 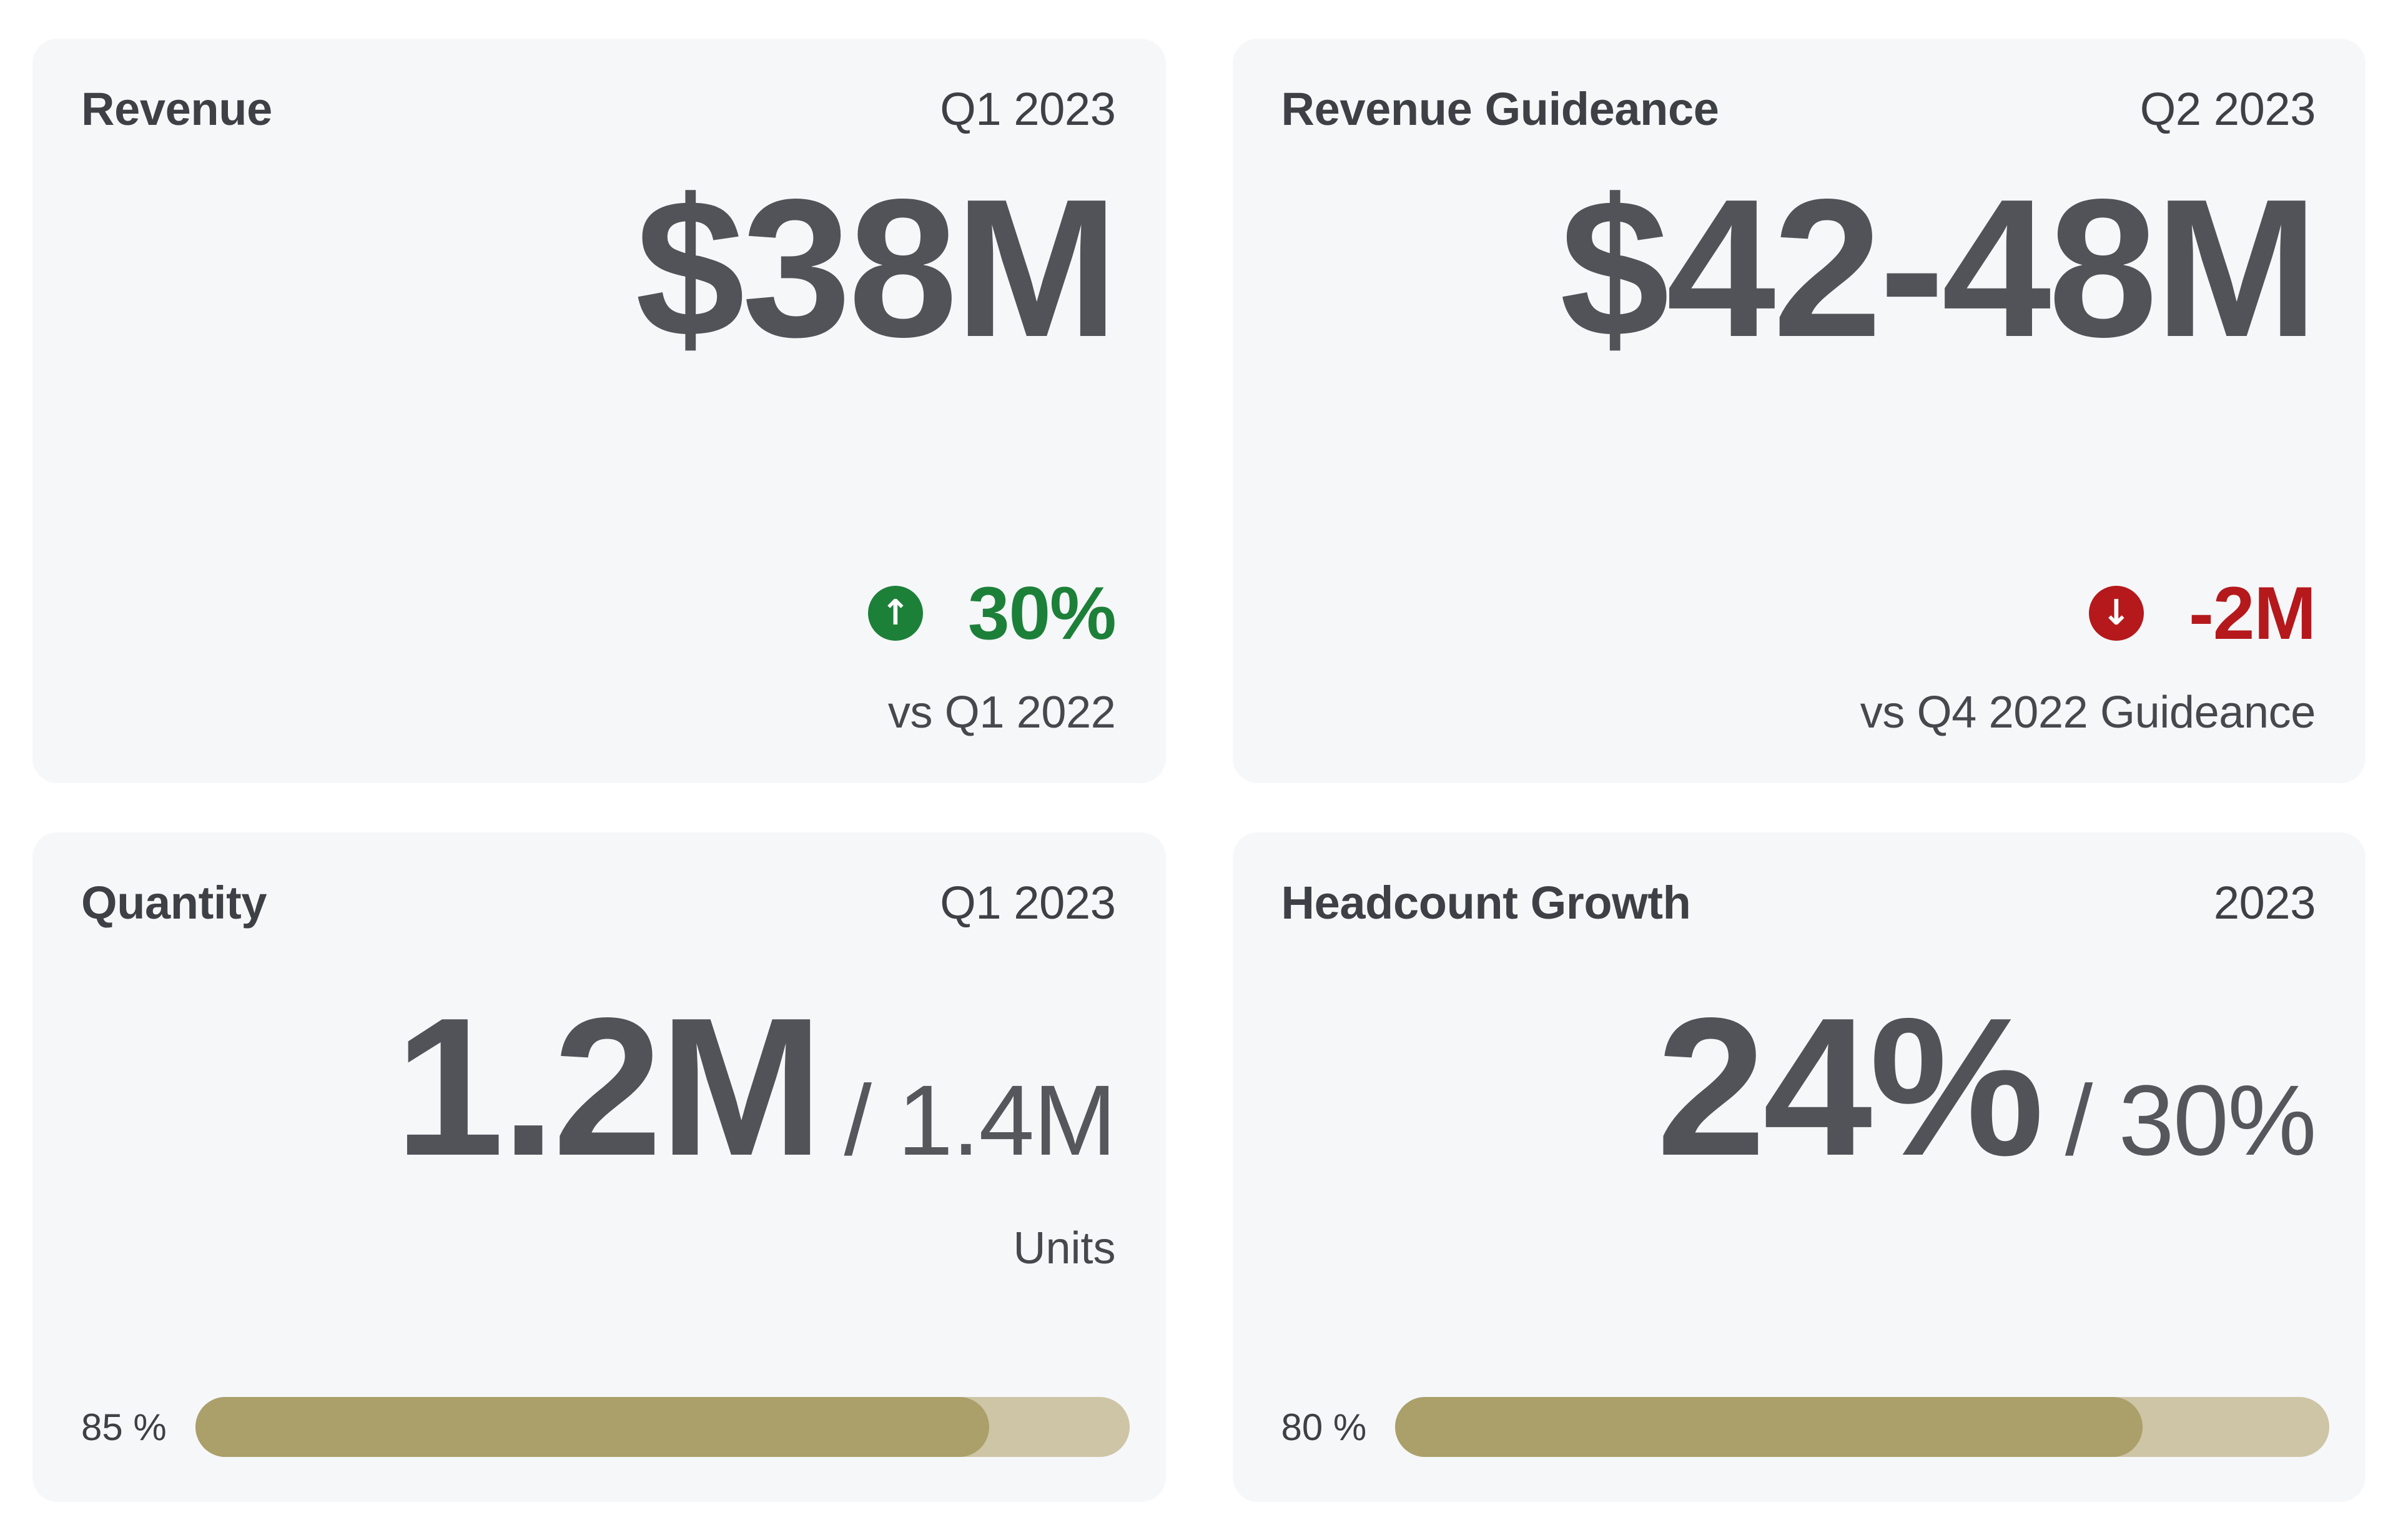 I want to click on metric-value: 1.2M, so click(x=609, y=1087).